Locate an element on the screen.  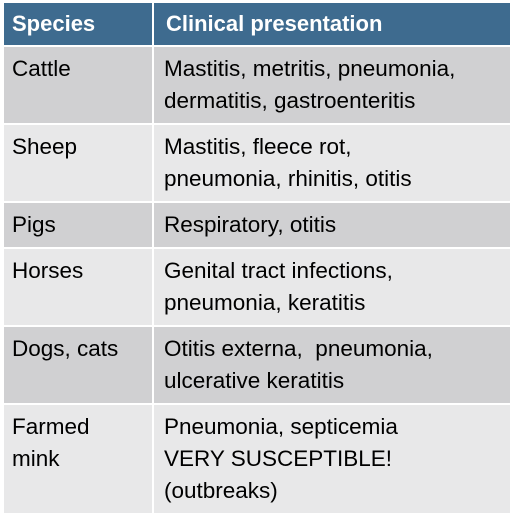
presentation-line: Respiratory, otitis is located at coordinates (250, 224).